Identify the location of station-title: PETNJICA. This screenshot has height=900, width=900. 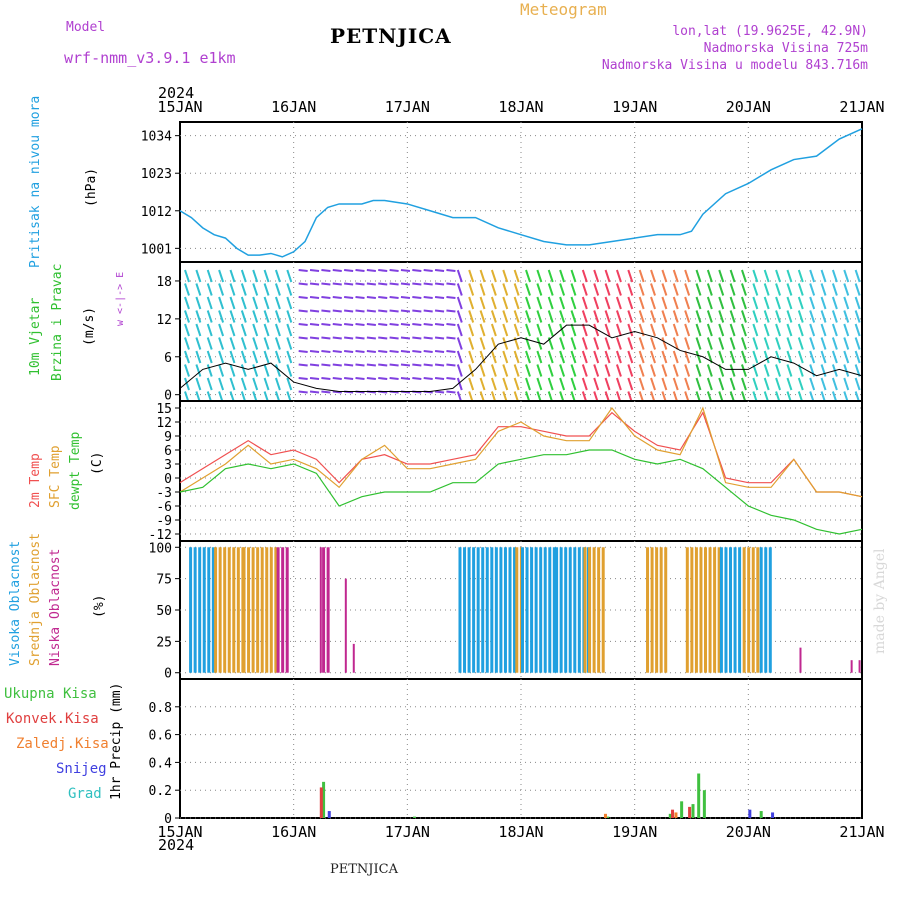
(391, 36).